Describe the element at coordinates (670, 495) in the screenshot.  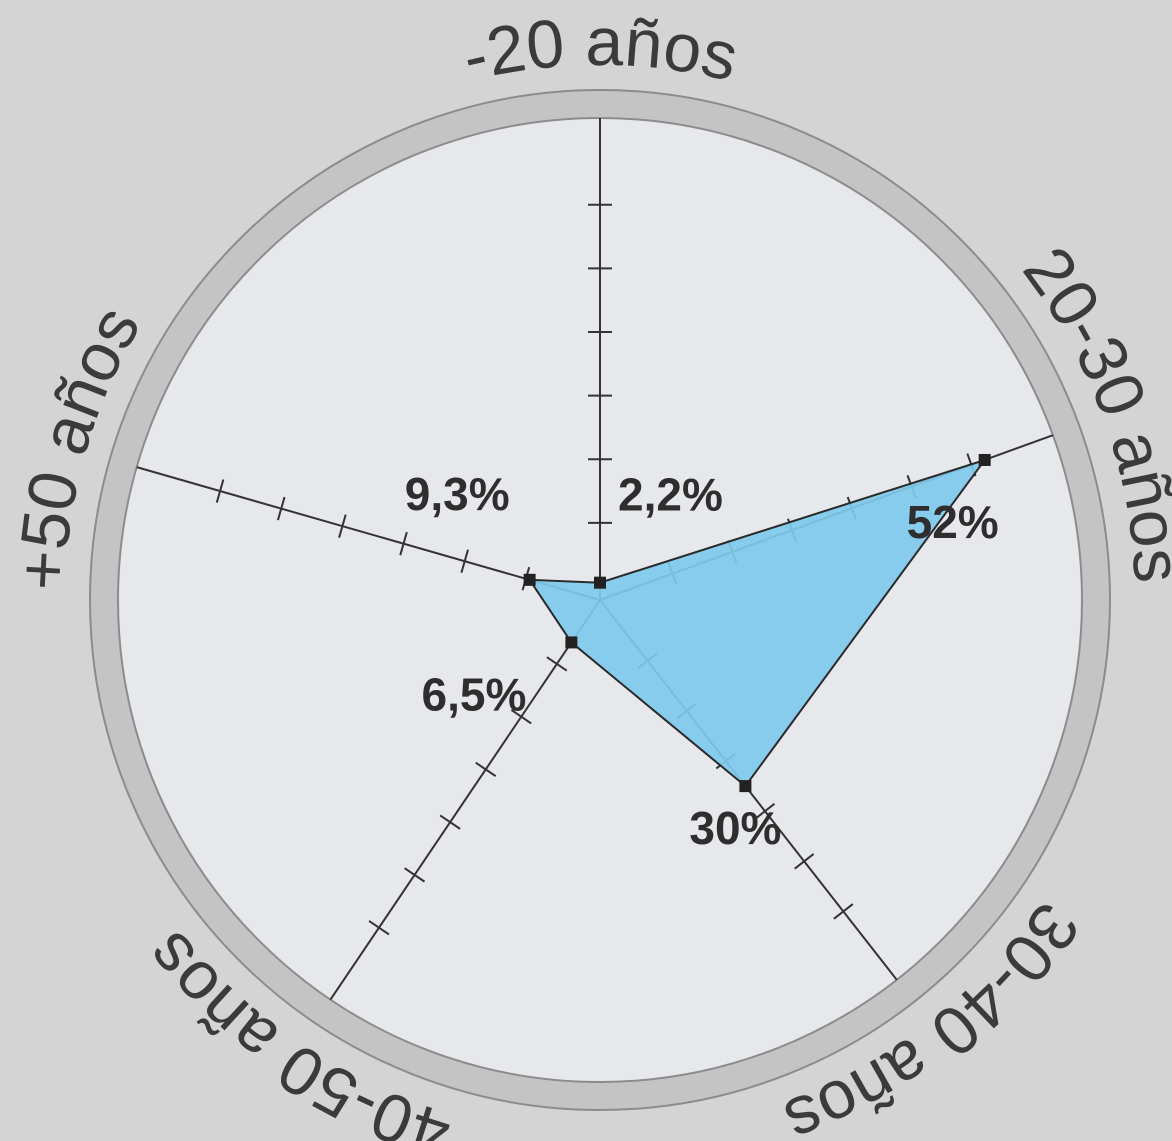
I see `value-label-20-a-os: 2,2%` at that location.